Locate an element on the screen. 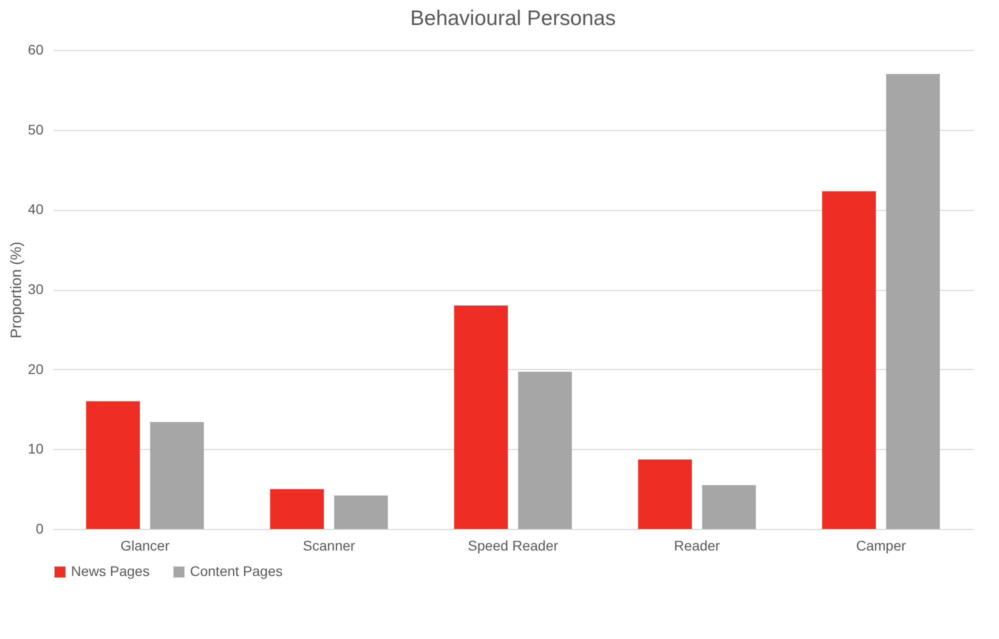 The image size is (999, 639). y-tick-label: 30 is located at coordinates (36, 289).